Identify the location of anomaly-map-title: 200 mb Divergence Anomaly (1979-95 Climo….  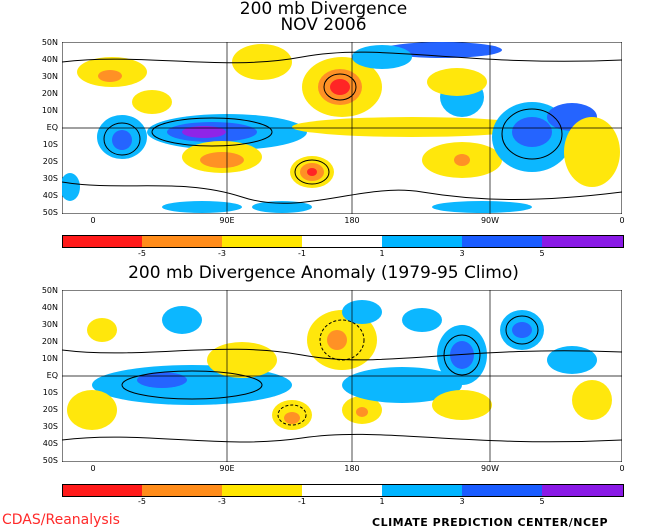
(323, 273).